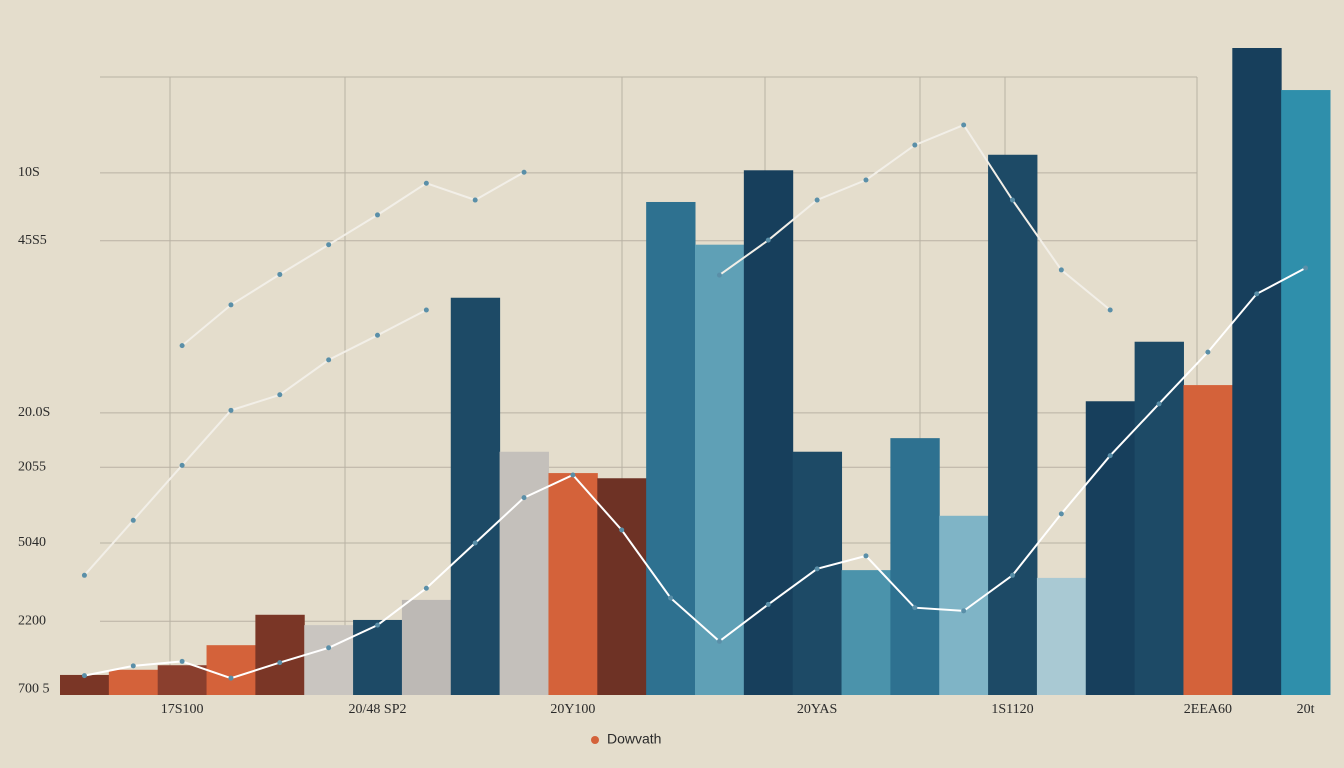 The image size is (1344, 768). What do you see at coordinates (595, 740) in the screenshot?
I see `legend-marker` at bounding box center [595, 740].